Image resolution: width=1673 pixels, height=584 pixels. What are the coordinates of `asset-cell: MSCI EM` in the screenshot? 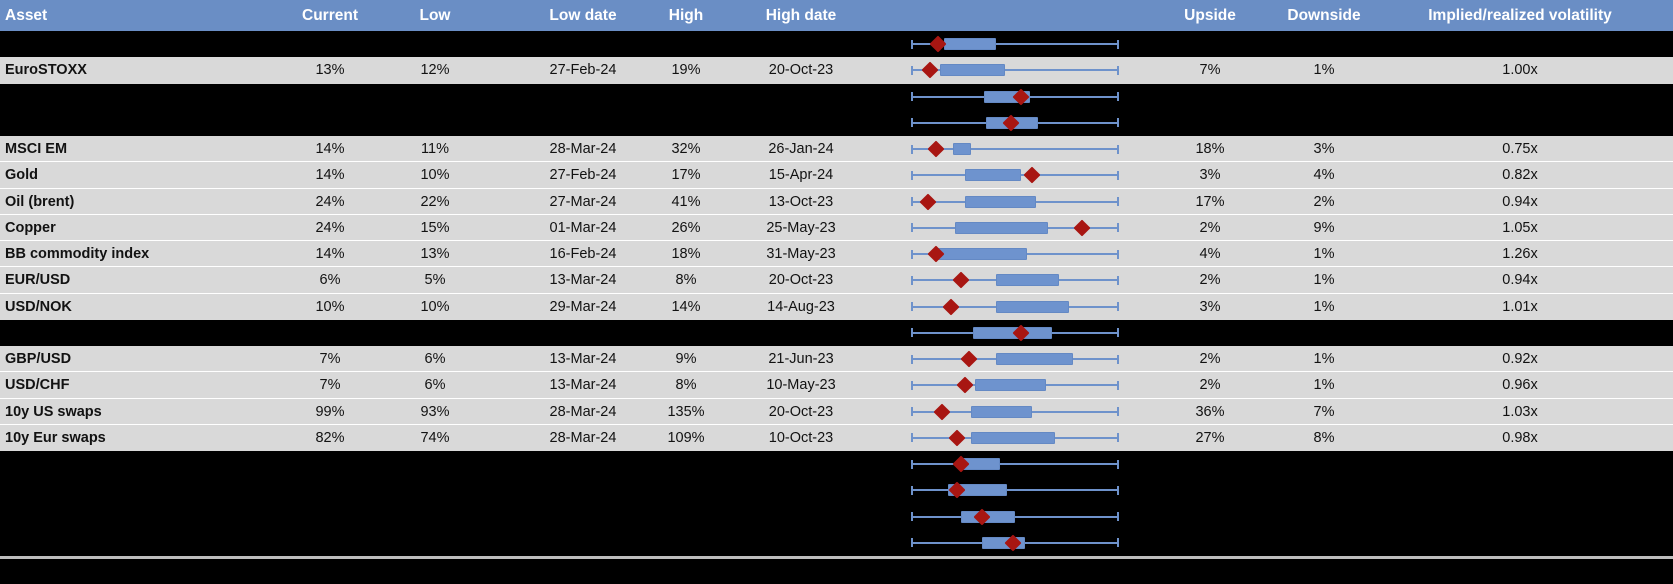 It's located at (36, 149).